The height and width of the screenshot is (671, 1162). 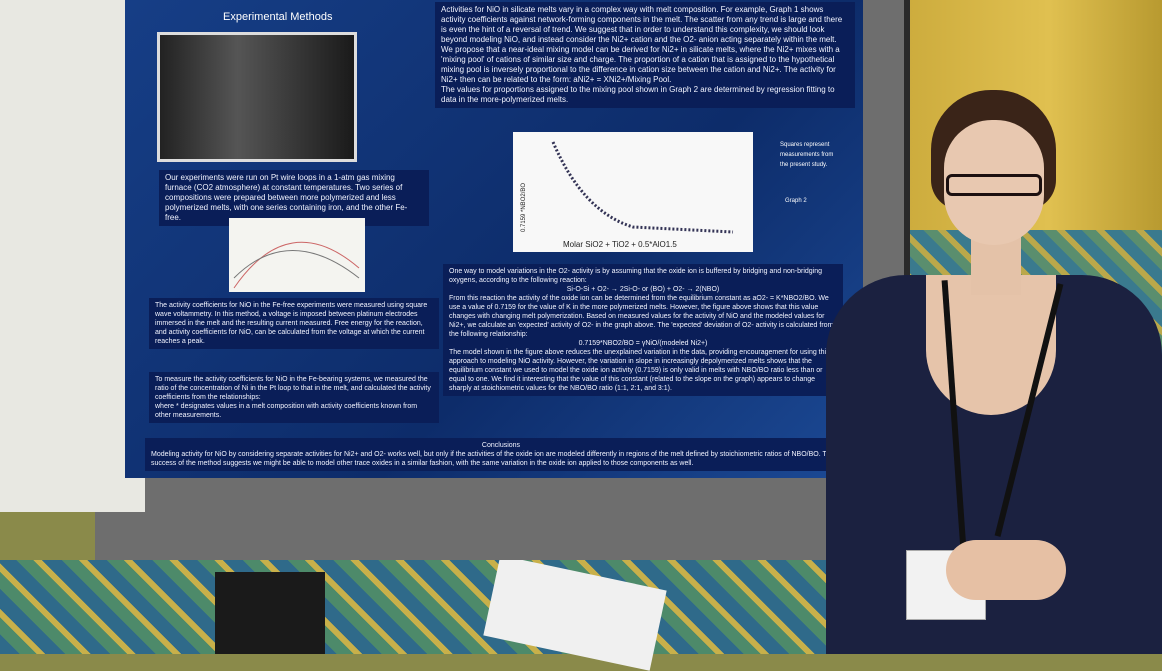 What do you see at coordinates (996, 265) in the screenshot?
I see `neck` at bounding box center [996, 265].